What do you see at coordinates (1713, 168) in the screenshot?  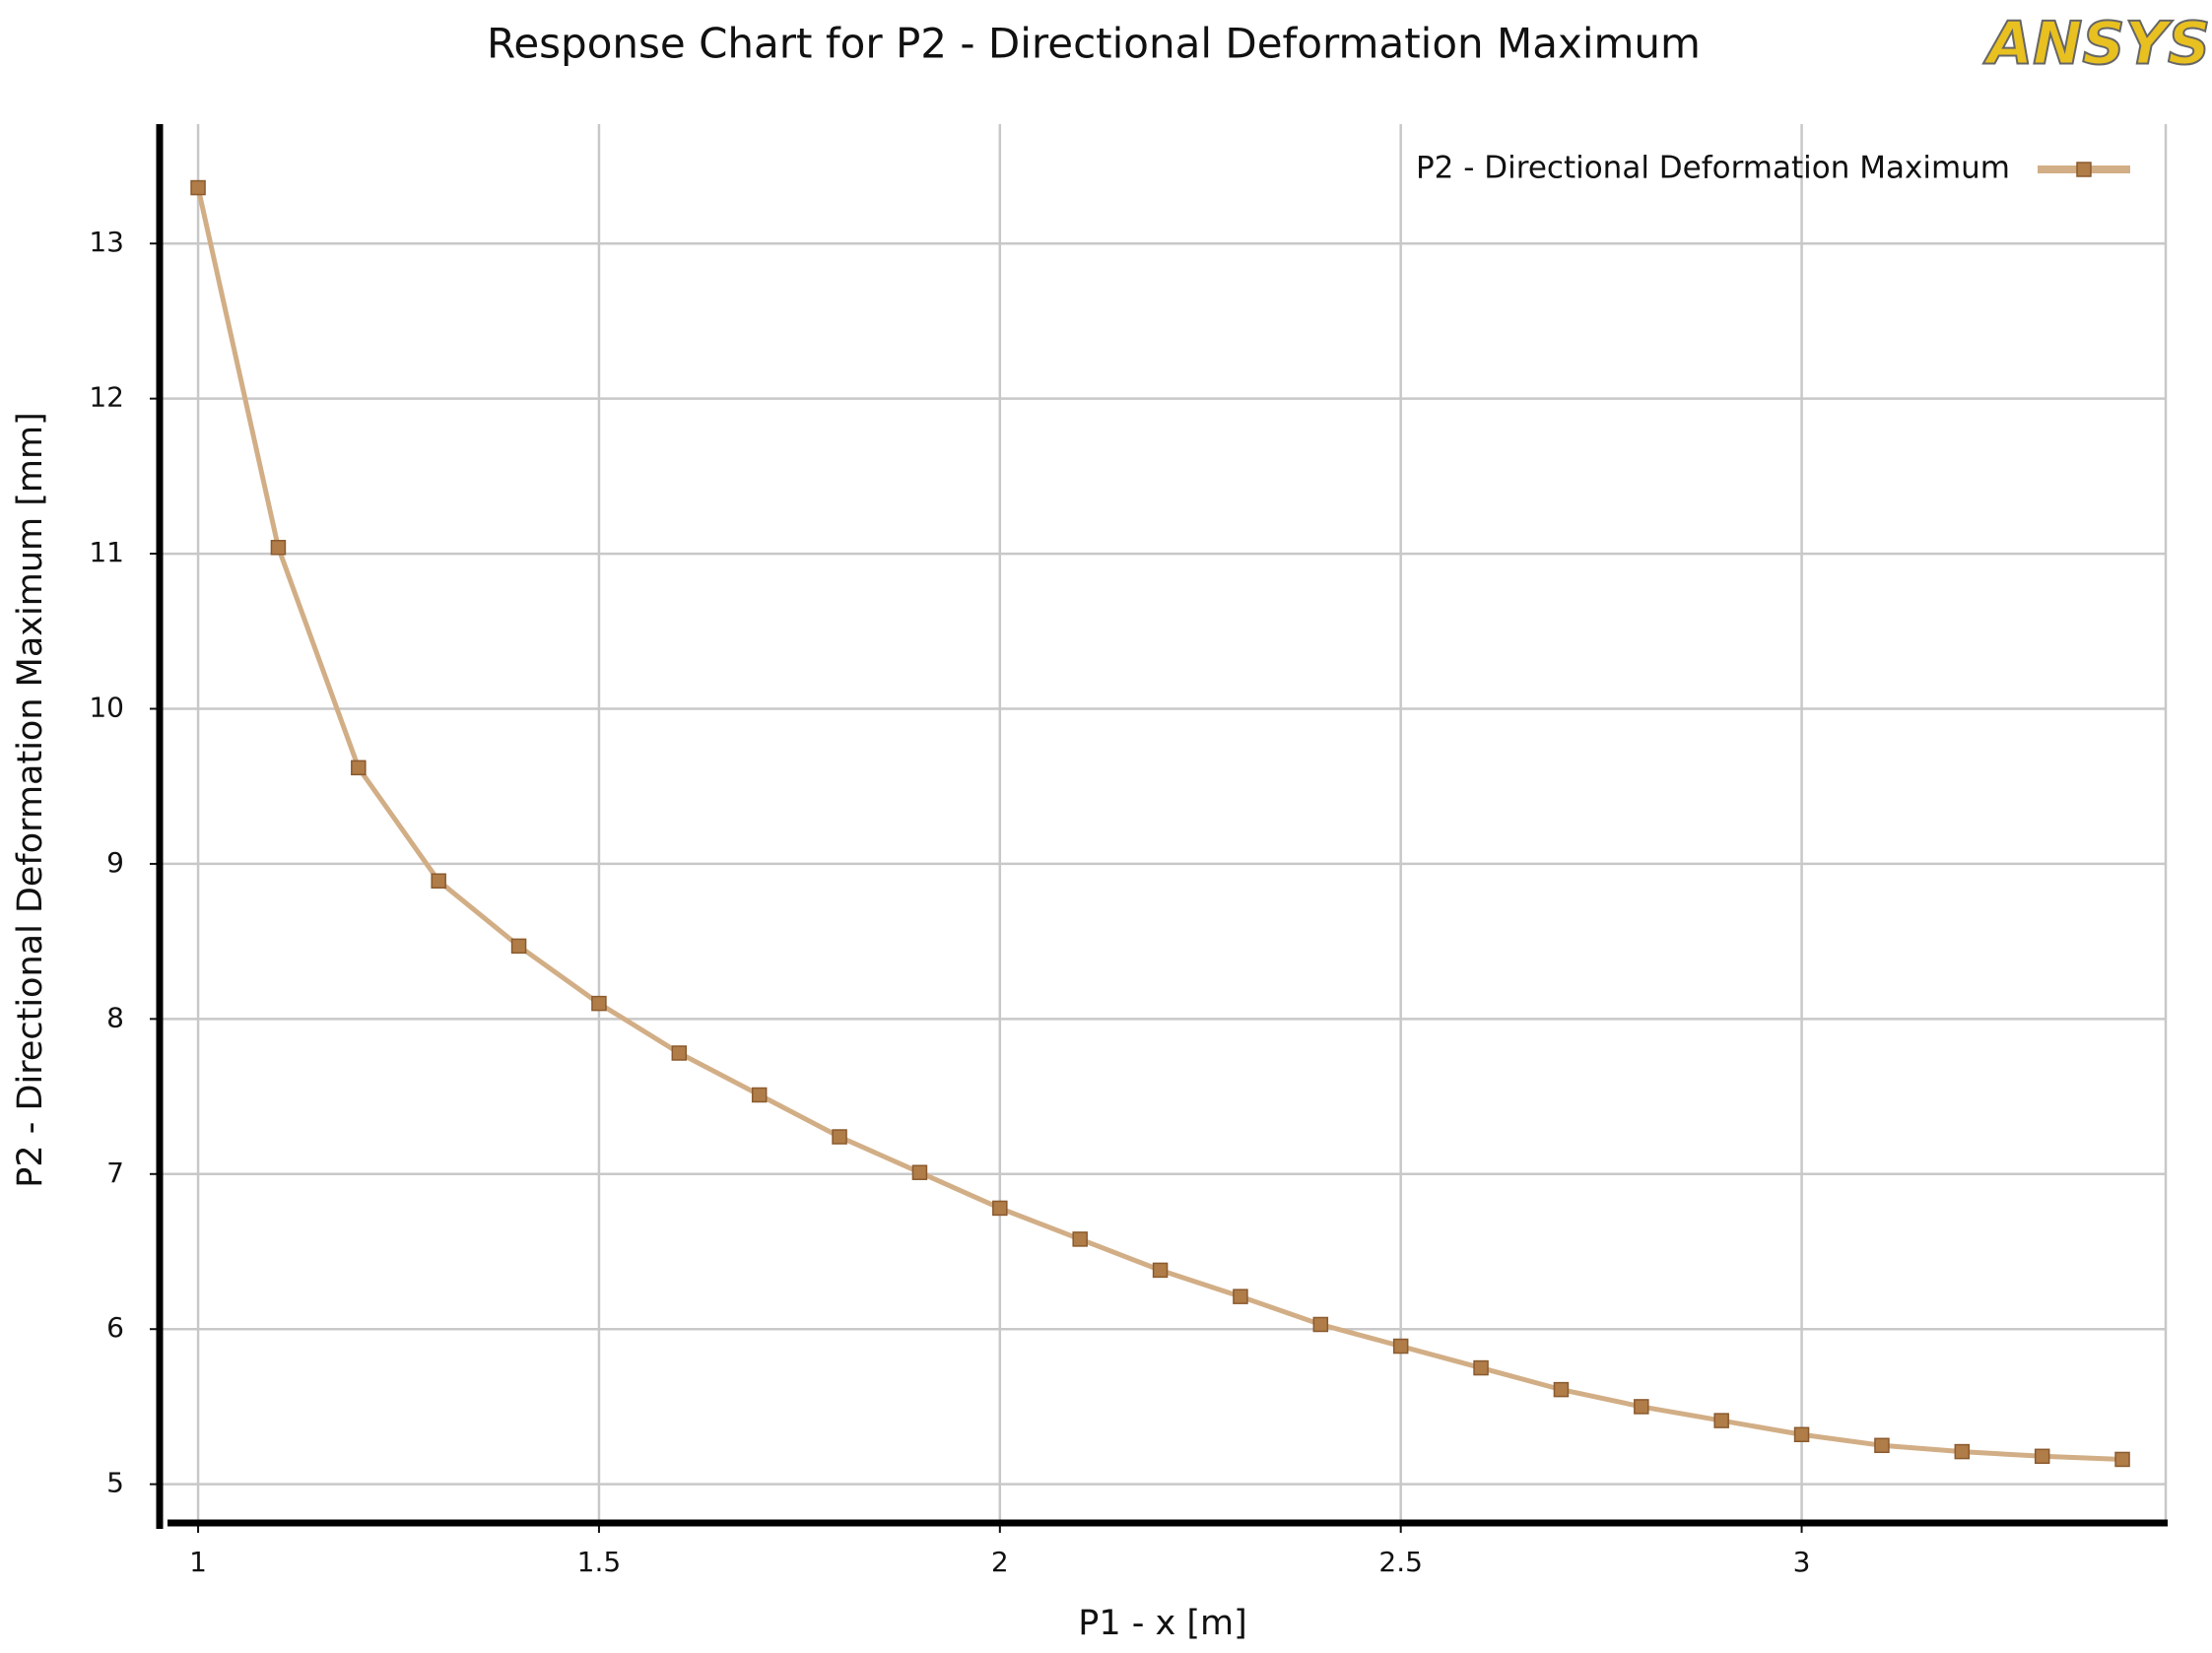 I see `legend-label: P2 - Directional Deformation Maximum` at bounding box center [1713, 168].